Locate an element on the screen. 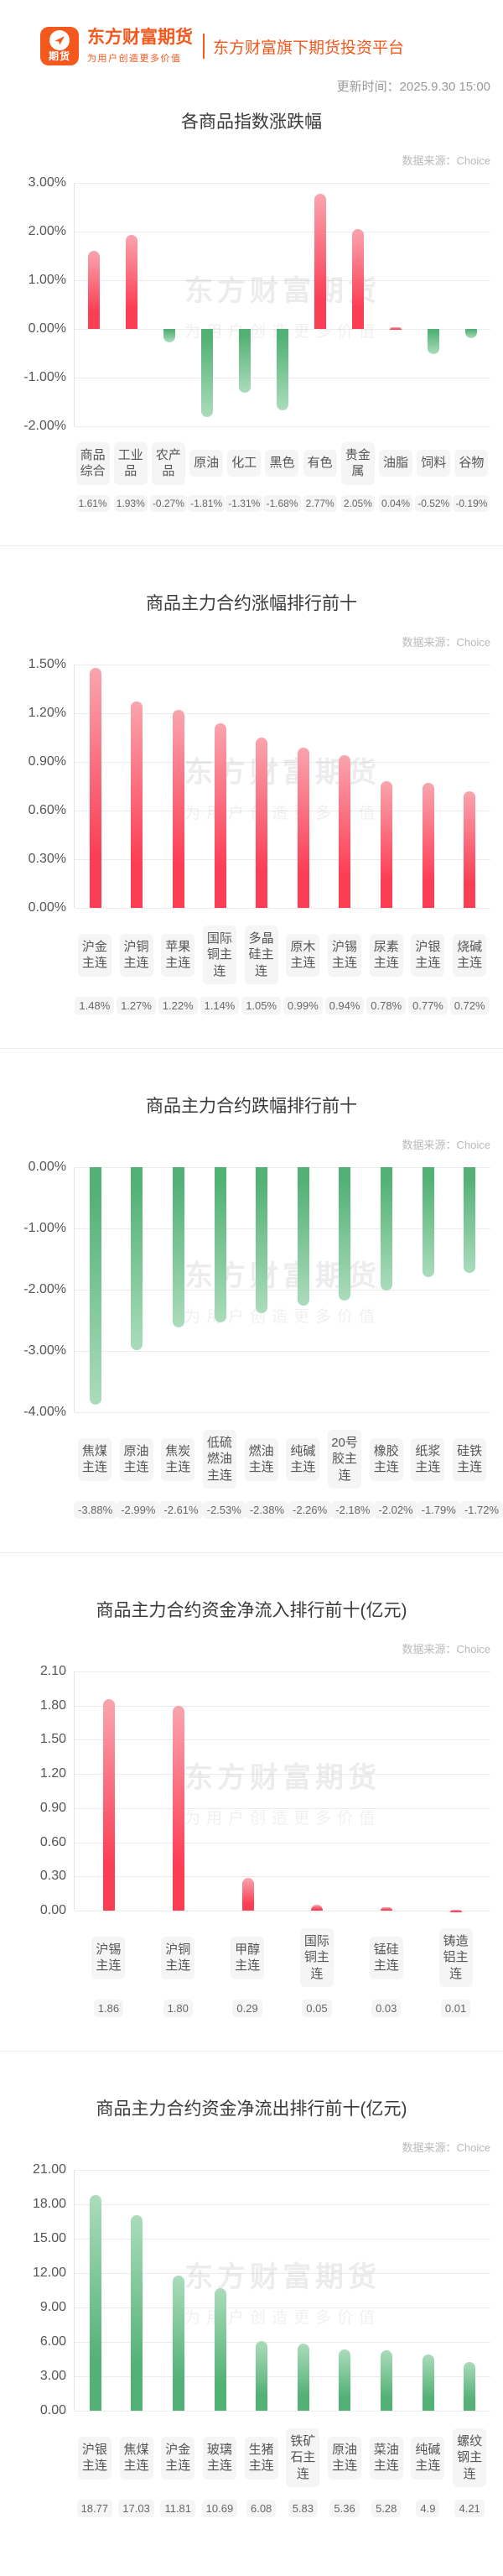  chart-title: 商品主力合约资金净流出排行前十(亿元) is located at coordinates (251, 2109).